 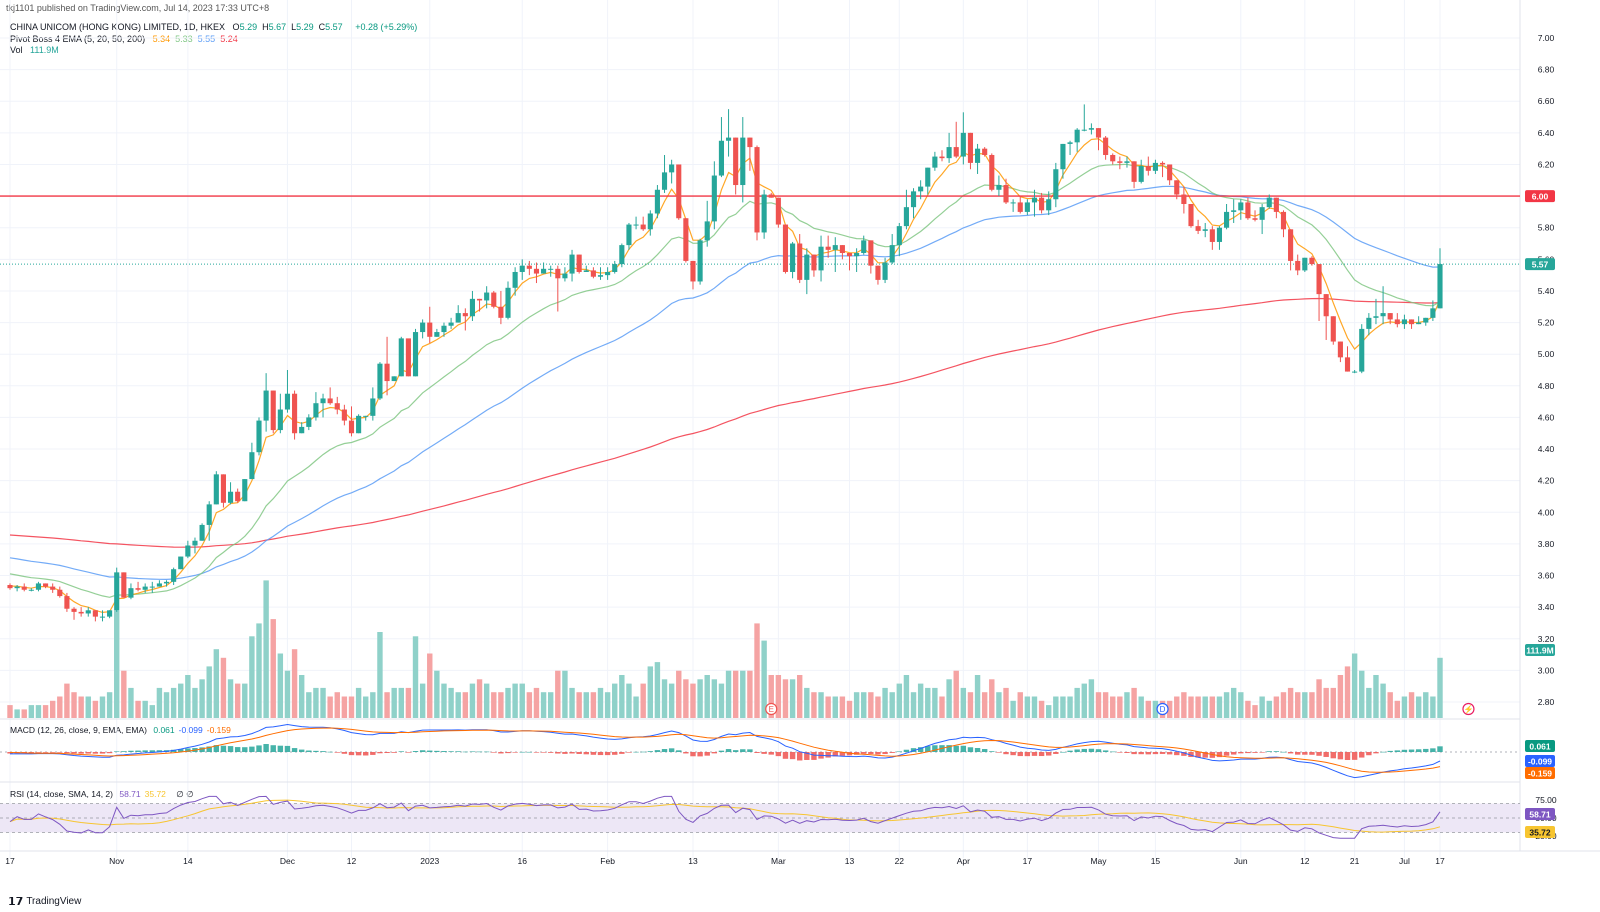 I want to click on time-tick-label: Jun, so click(x=1241, y=861).